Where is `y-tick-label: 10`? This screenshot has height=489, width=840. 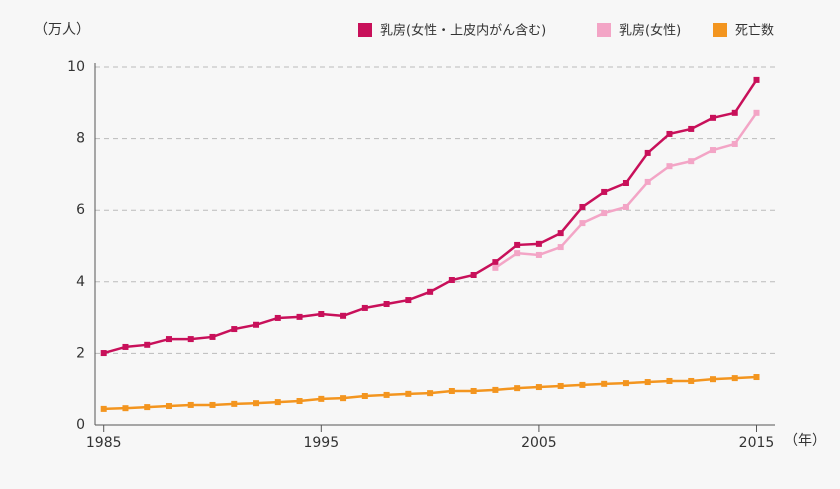 y-tick-label: 10 is located at coordinates (76, 67).